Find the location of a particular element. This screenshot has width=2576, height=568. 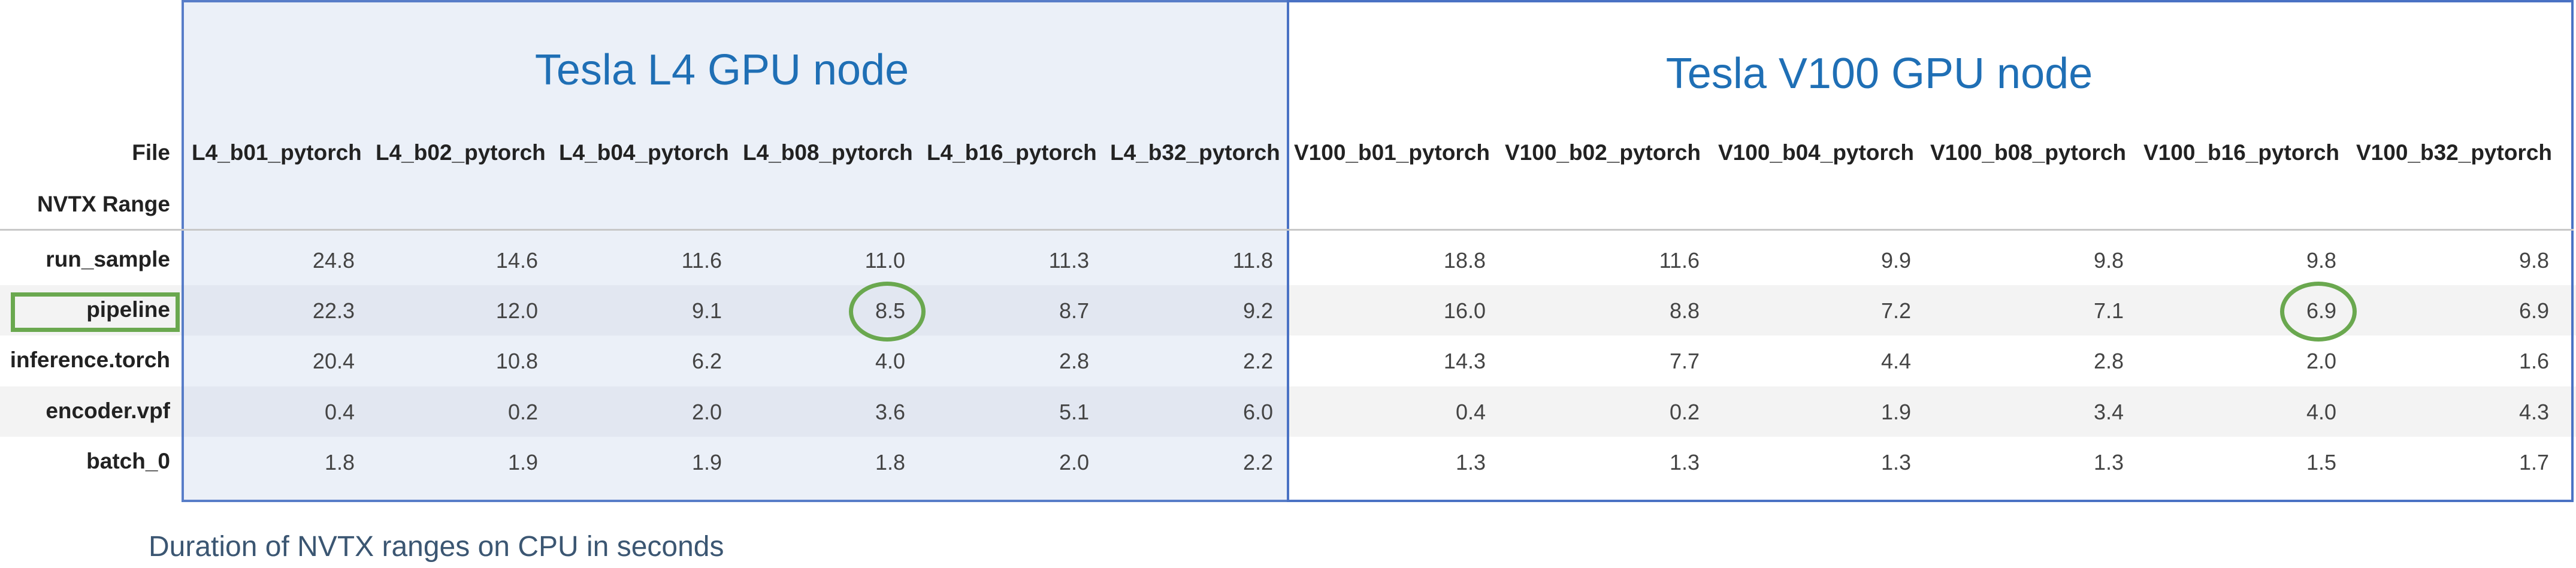

table-cell: 14.6 is located at coordinates (516, 260).